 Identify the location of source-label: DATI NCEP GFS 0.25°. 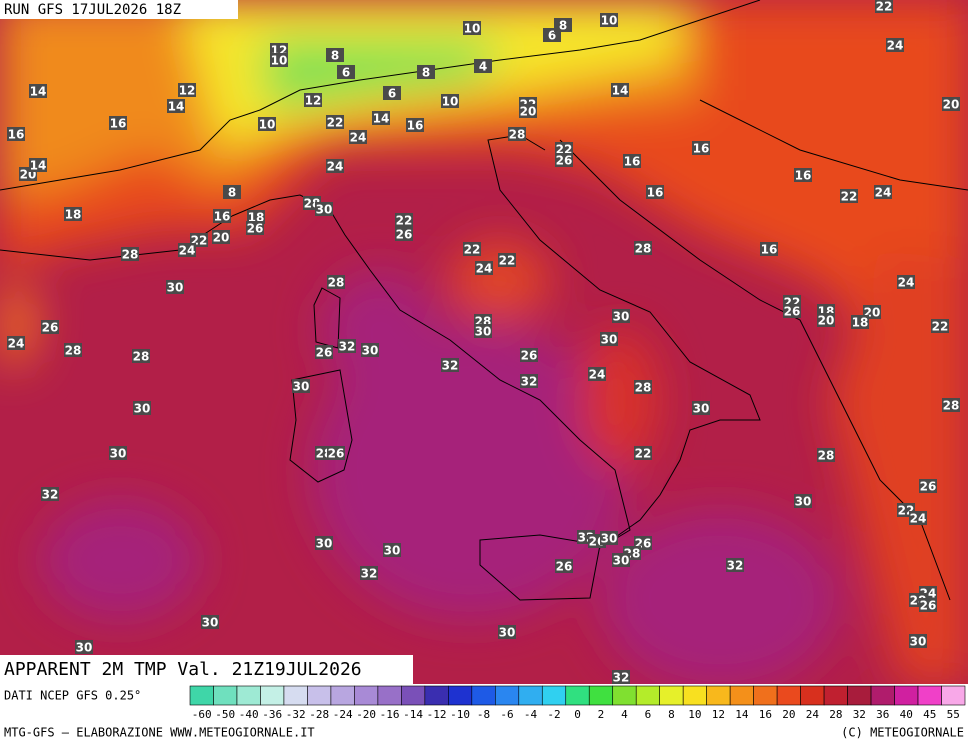
(72, 696).